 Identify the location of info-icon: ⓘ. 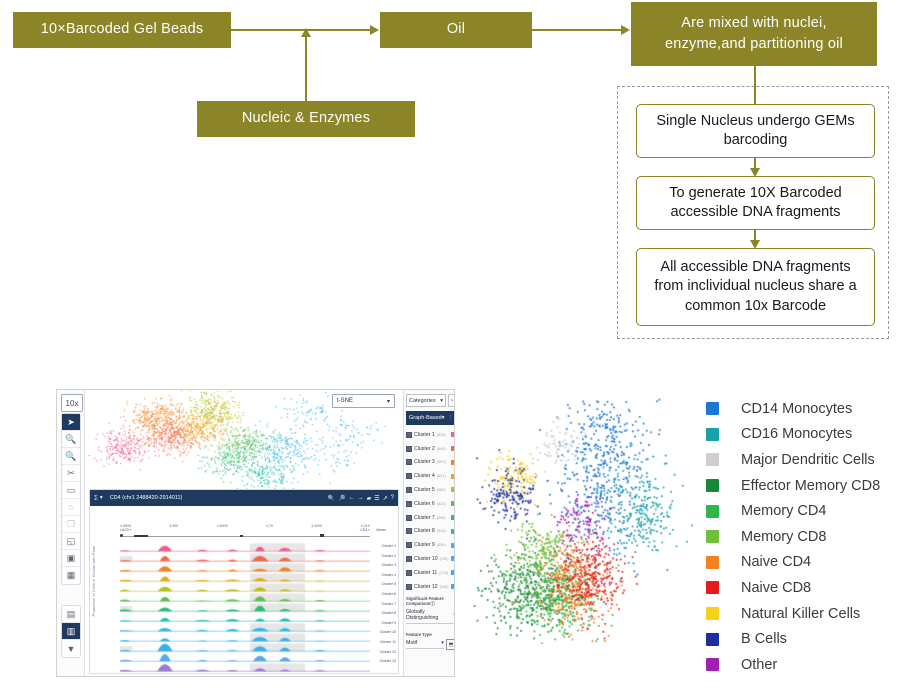
(432, 603).